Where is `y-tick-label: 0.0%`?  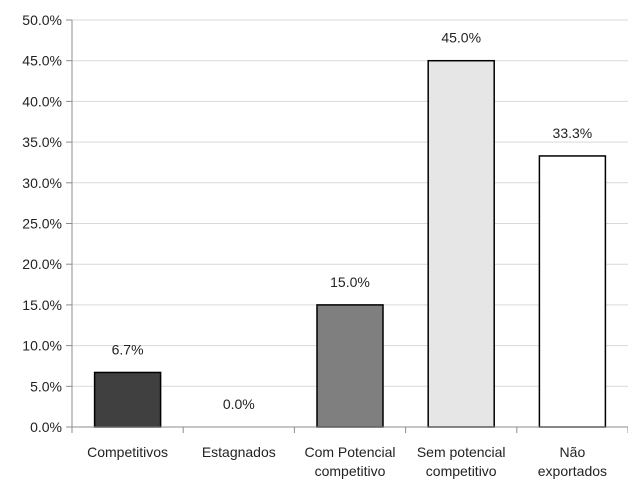 y-tick-label: 0.0% is located at coordinates (46, 427).